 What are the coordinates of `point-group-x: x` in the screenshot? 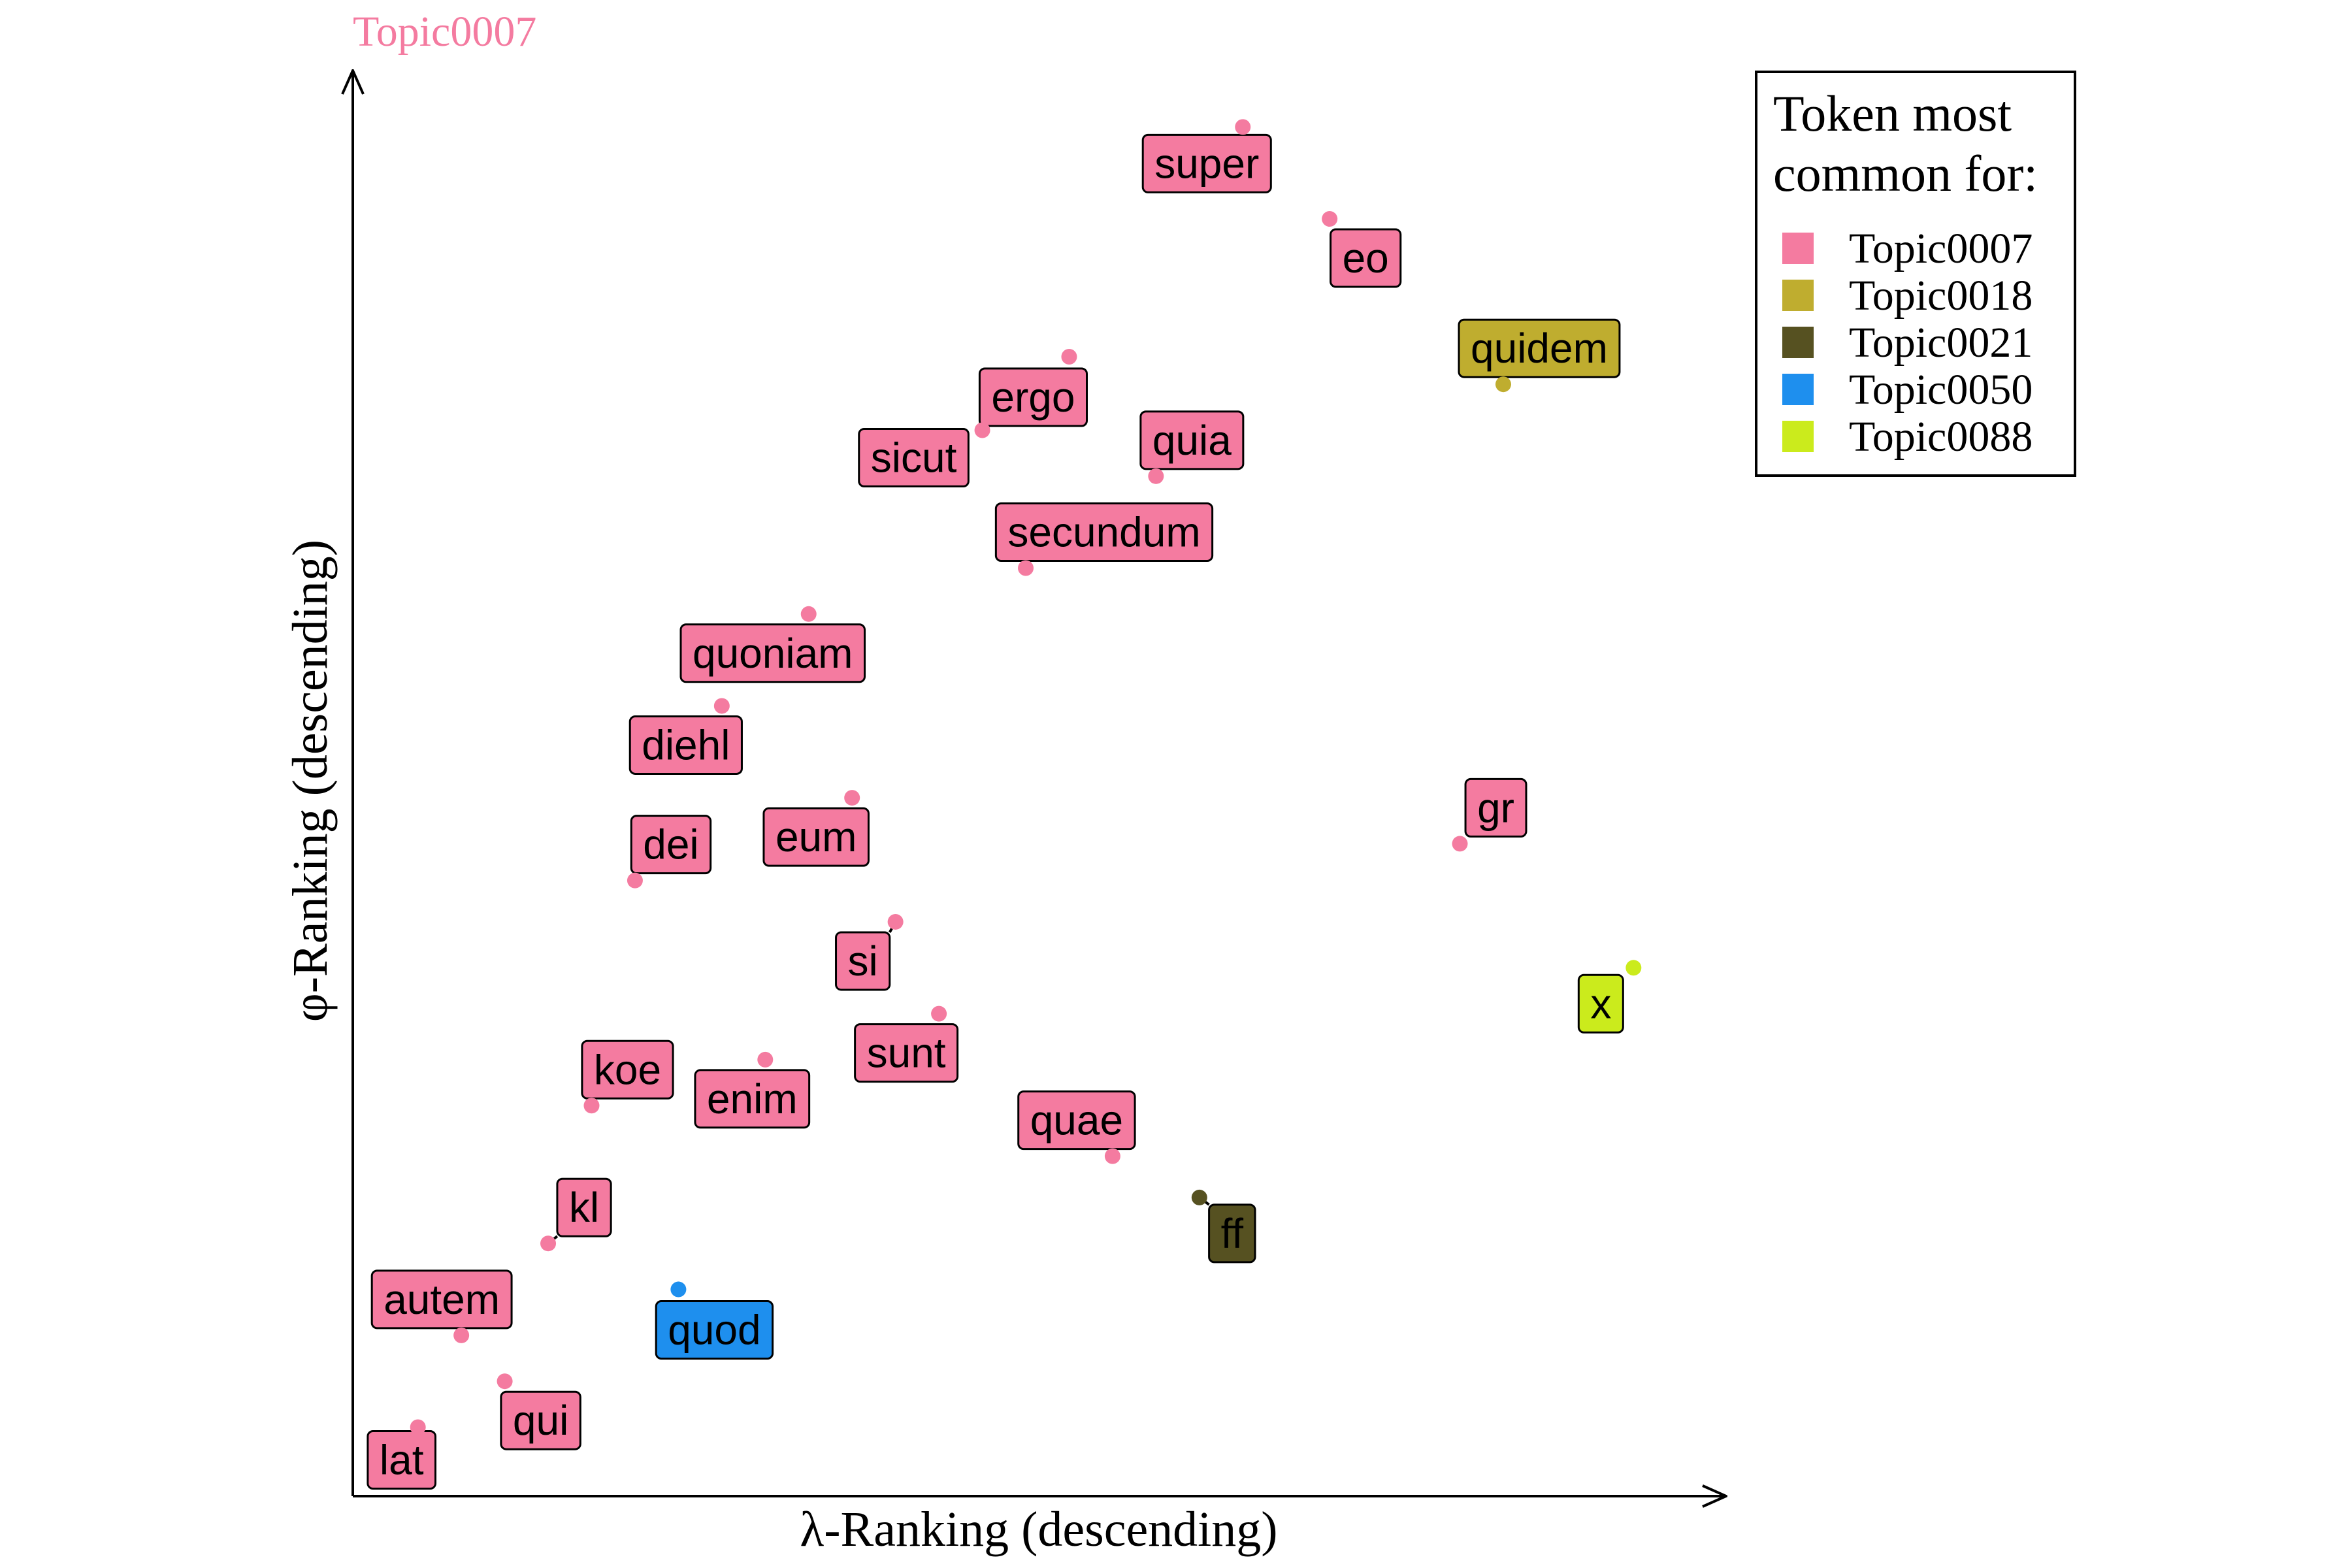 It's located at (1609, 997).